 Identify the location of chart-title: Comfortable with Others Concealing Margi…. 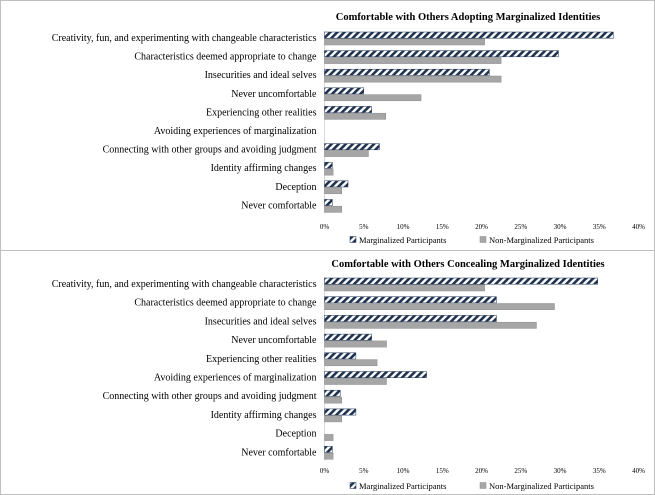
(467, 264).